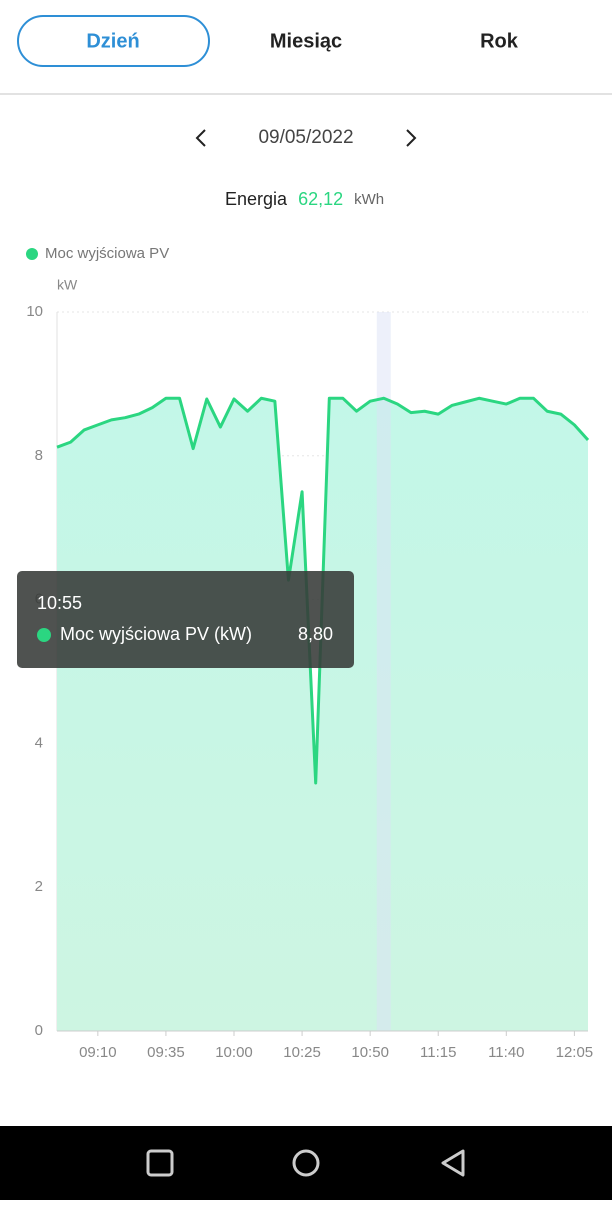 The height and width of the screenshot is (1205, 612). I want to click on y-tick-label: 4, so click(39, 742).